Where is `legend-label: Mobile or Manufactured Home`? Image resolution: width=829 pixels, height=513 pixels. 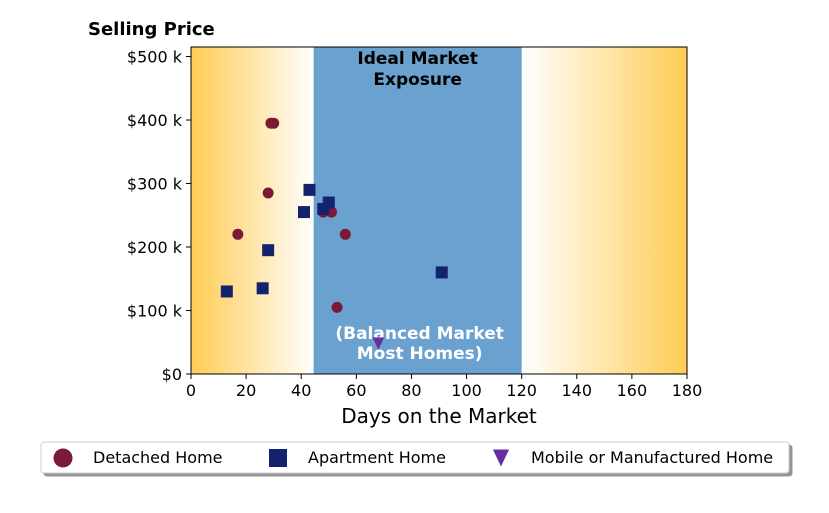 legend-label: Mobile or Manufactured Home is located at coordinates (652, 457).